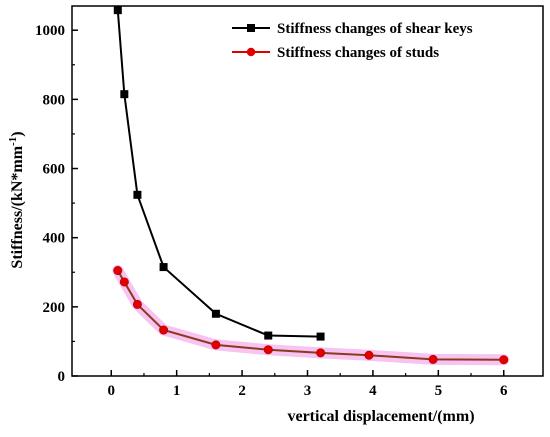 The height and width of the screenshot is (437, 550). What do you see at coordinates (308, 391) in the screenshot?
I see `x-tick-label: 3` at bounding box center [308, 391].